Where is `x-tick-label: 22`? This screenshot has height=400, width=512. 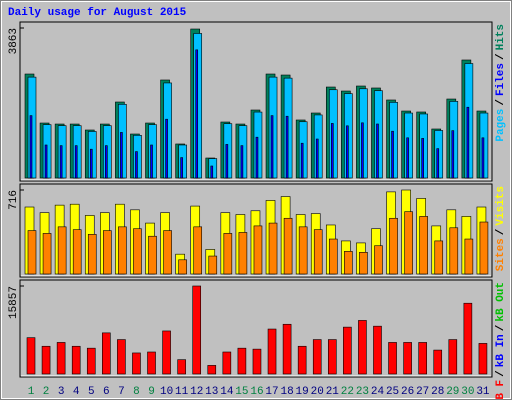
x-tick-label: 22 is located at coordinates (347, 392).